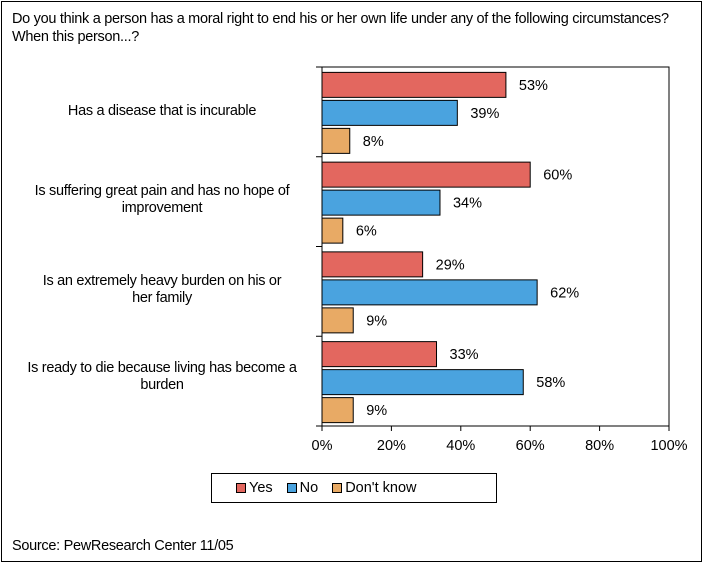  Describe the element at coordinates (460, 446) in the screenshot. I see `x-tick-label: 40%` at that location.